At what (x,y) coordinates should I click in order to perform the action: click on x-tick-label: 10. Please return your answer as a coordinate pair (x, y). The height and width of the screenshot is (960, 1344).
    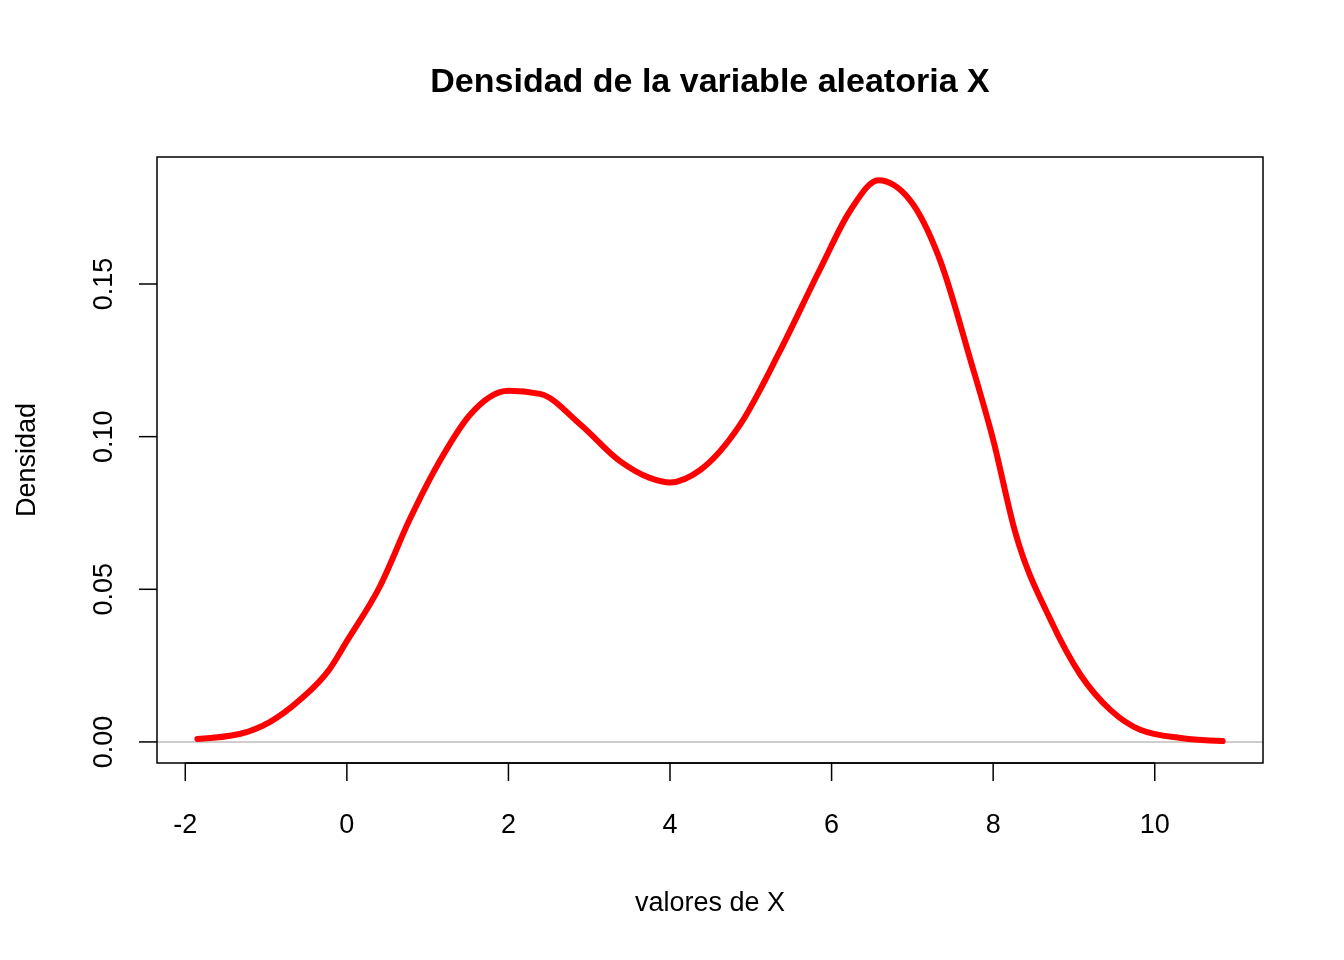
    Looking at the image, I should click on (1154, 824).